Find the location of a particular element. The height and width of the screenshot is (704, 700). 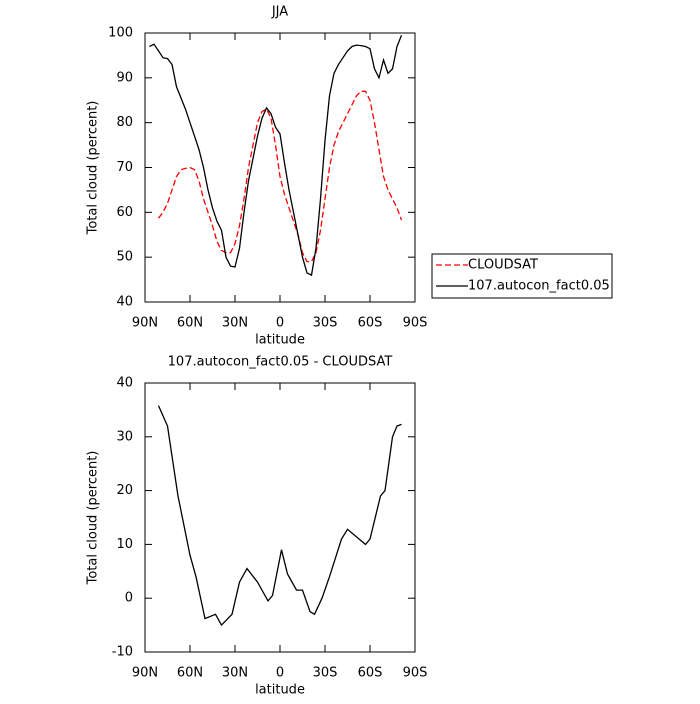

y-tick-label: 90 is located at coordinates (124, 77).